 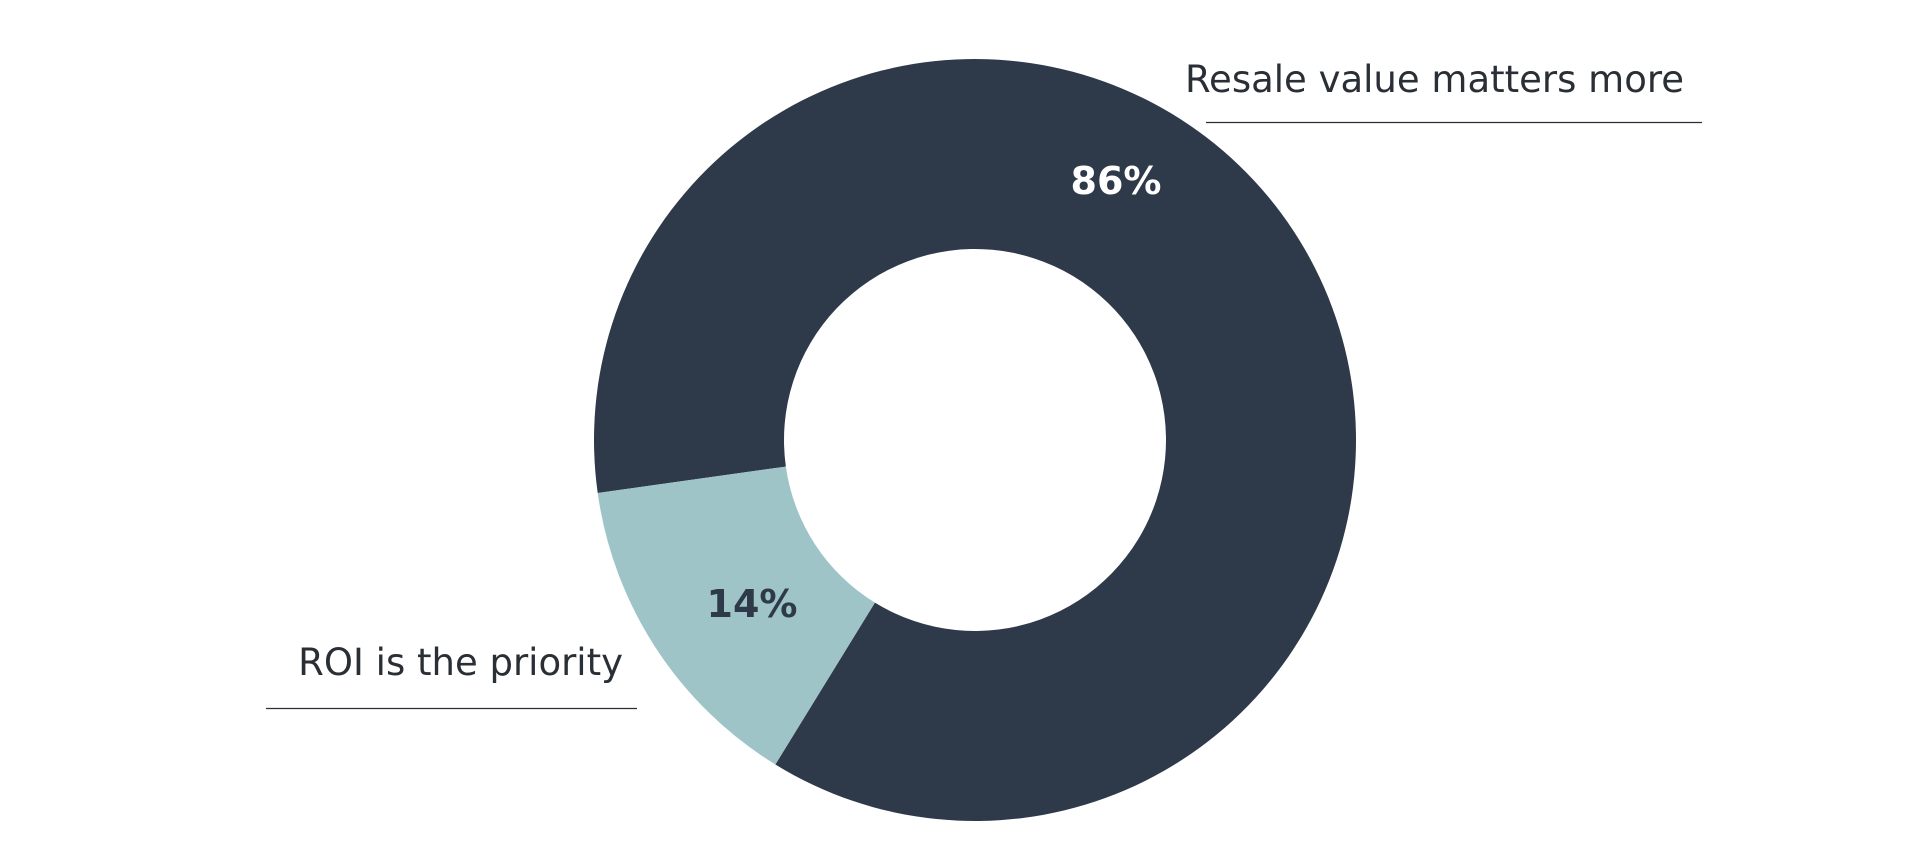 I want to click on donut-slice-roi, so click(x=736, y=615).